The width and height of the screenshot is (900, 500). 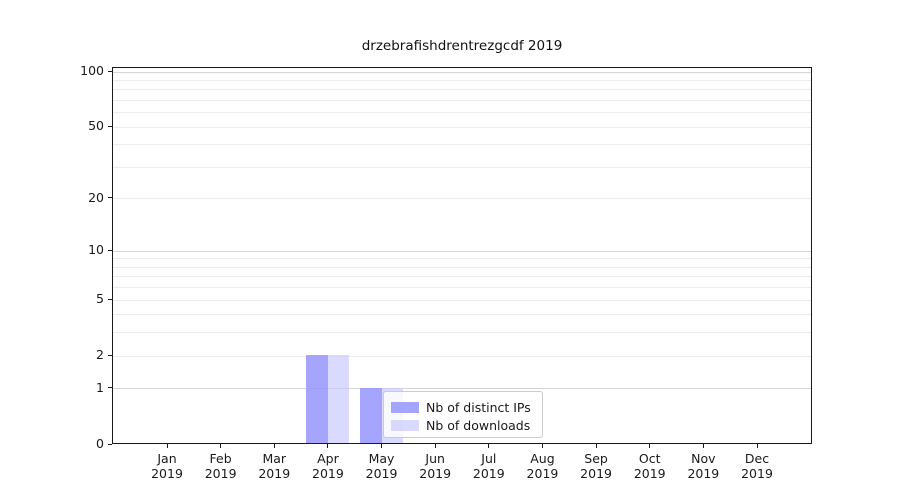 What do you see at coordinates (462, 46) in the screenshot?
I see `chart-title: drzebrafishdrentrezgcdf 2019` at bounding box center [462, 46].